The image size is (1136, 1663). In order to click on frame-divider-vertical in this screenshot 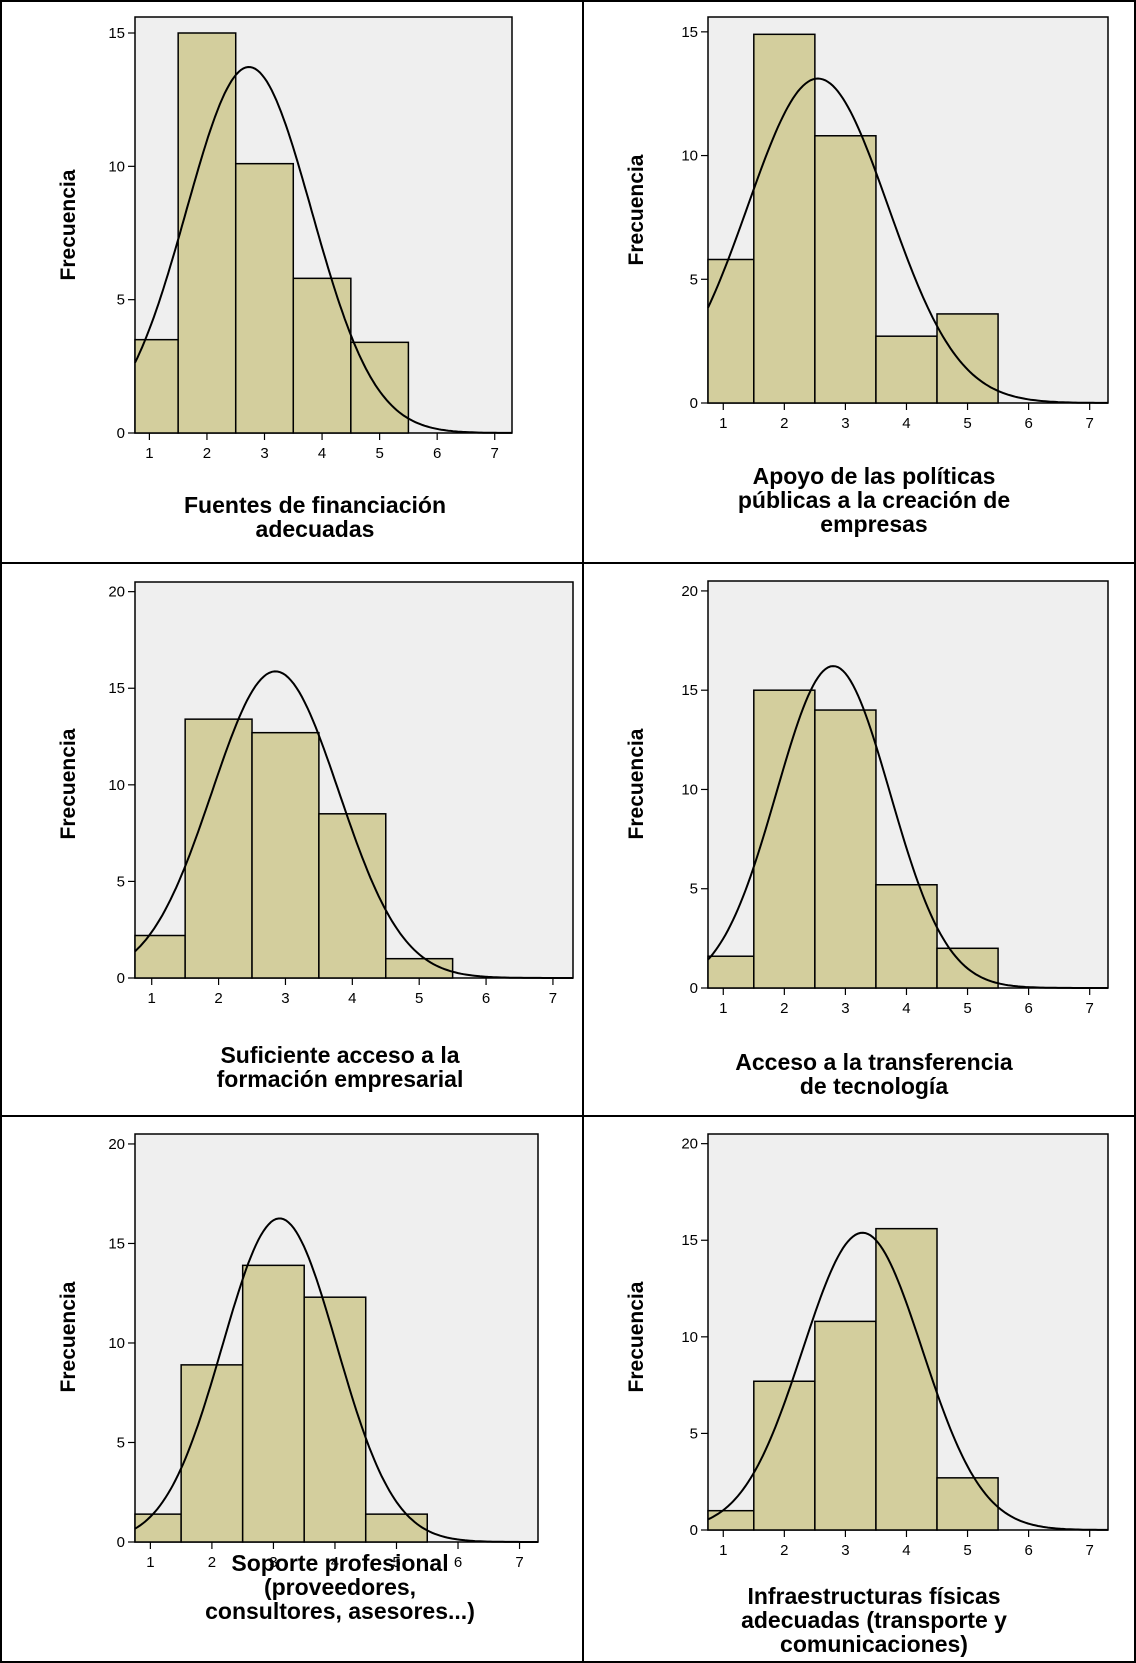, I will do `click(583, 831)`.